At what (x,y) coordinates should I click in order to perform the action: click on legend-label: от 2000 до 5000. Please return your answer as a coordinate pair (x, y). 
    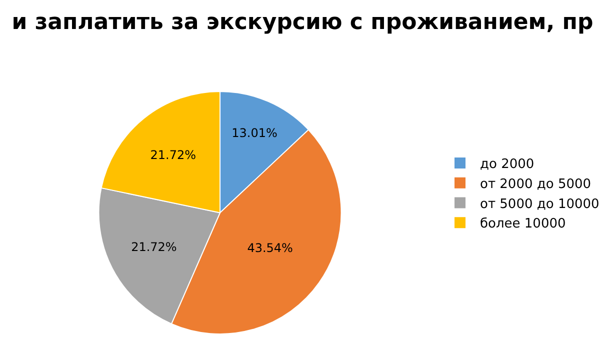
    Looking at the image, I should click on (536, 184).